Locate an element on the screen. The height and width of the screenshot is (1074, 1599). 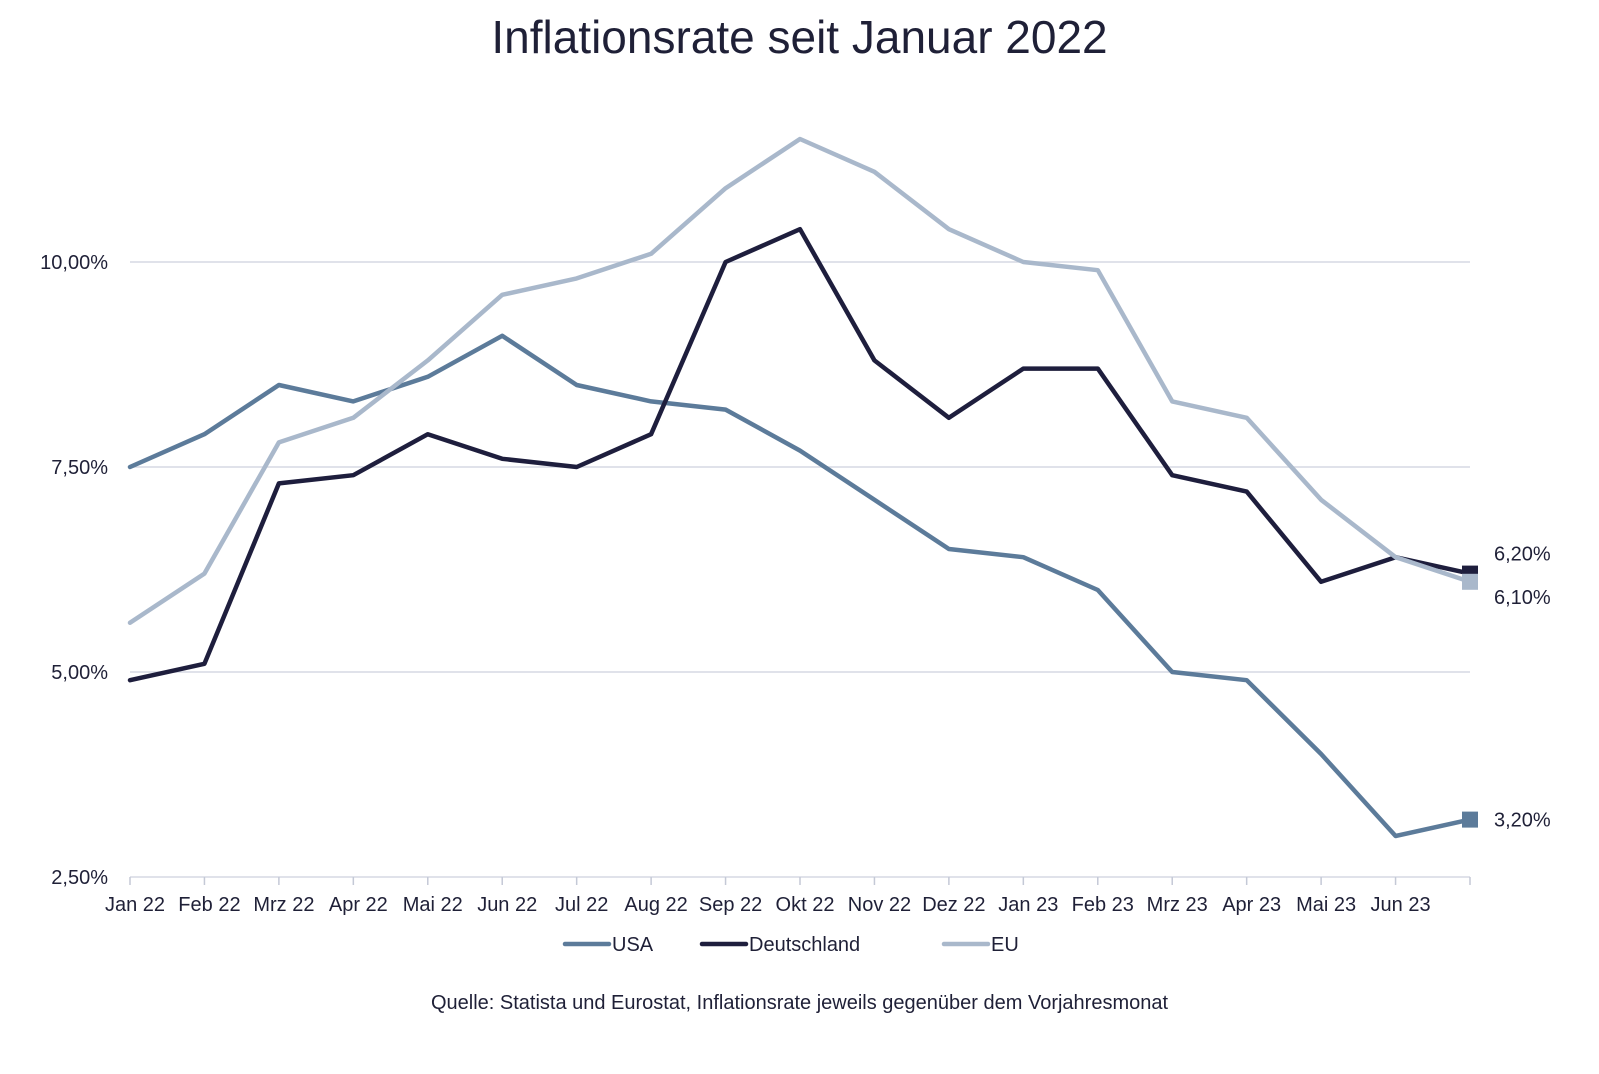
end-label-eu: 6,10% is located at coordinates (1522, 598).